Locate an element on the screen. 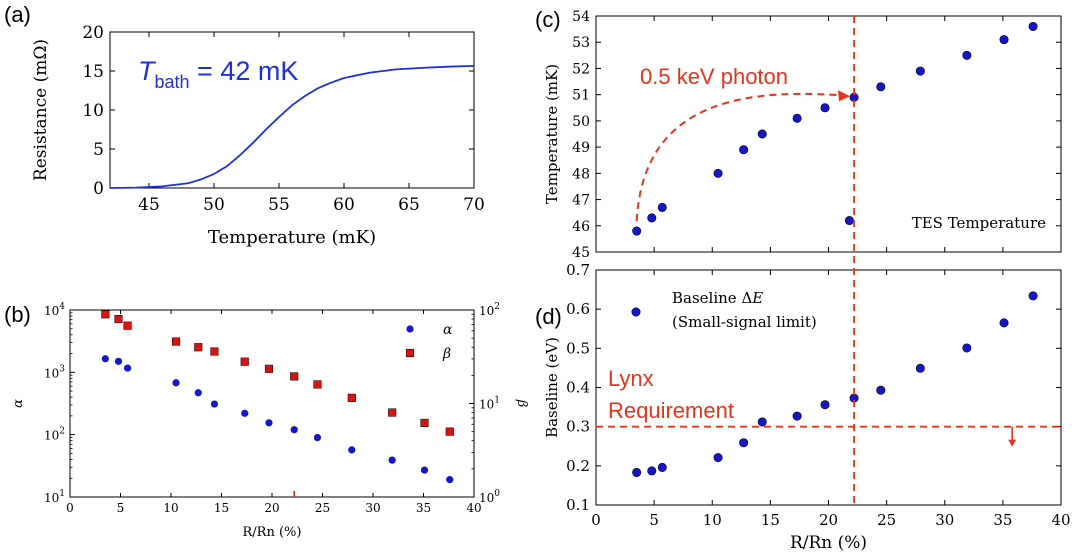  y2-tick-label: 10² is located at coordinates (489, 310).